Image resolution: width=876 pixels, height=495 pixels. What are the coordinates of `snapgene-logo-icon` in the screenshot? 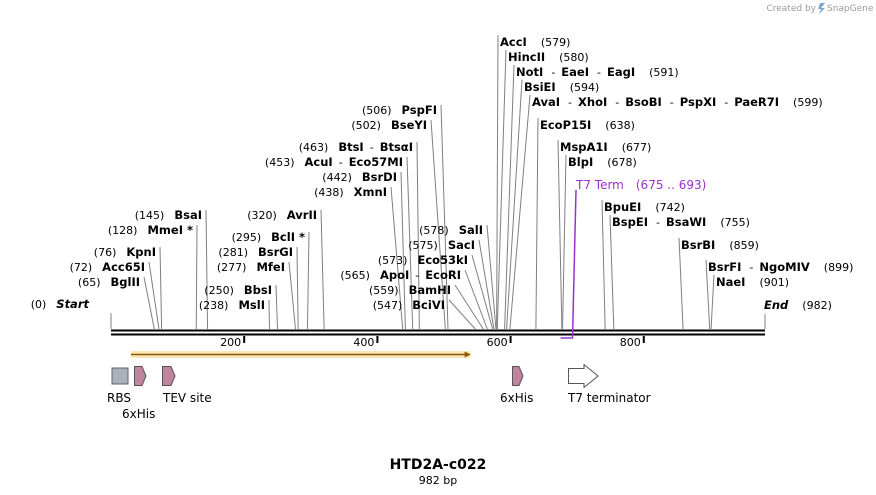 It's located at (821, 8).